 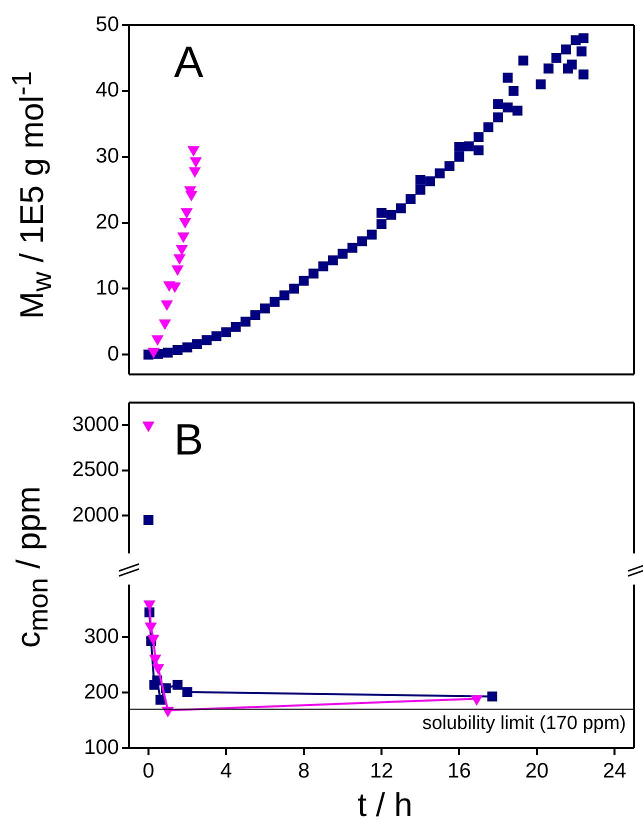 I want to click on y-tick-label: 50, so click(x=107, y=24).